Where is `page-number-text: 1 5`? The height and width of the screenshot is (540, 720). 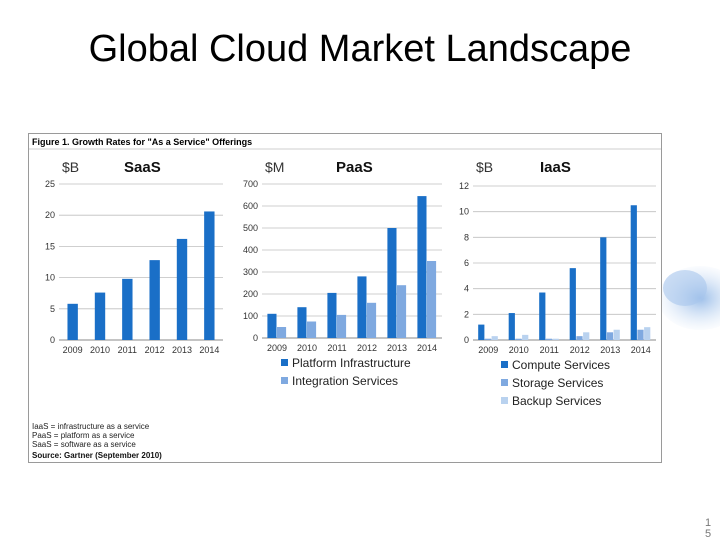 page-number-text: 1 5 is located at coordinates (708, 528).